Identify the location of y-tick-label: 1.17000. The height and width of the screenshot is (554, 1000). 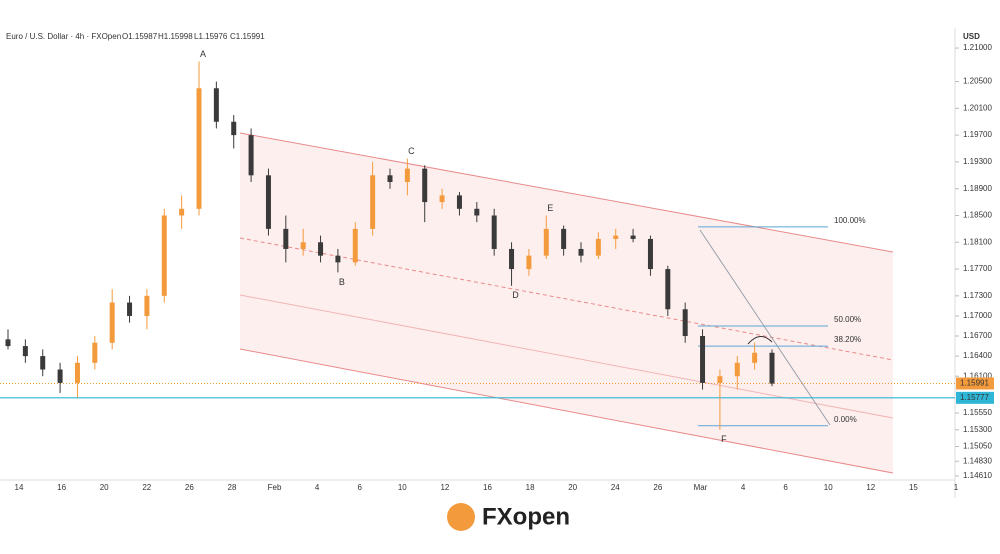
(977, 315).